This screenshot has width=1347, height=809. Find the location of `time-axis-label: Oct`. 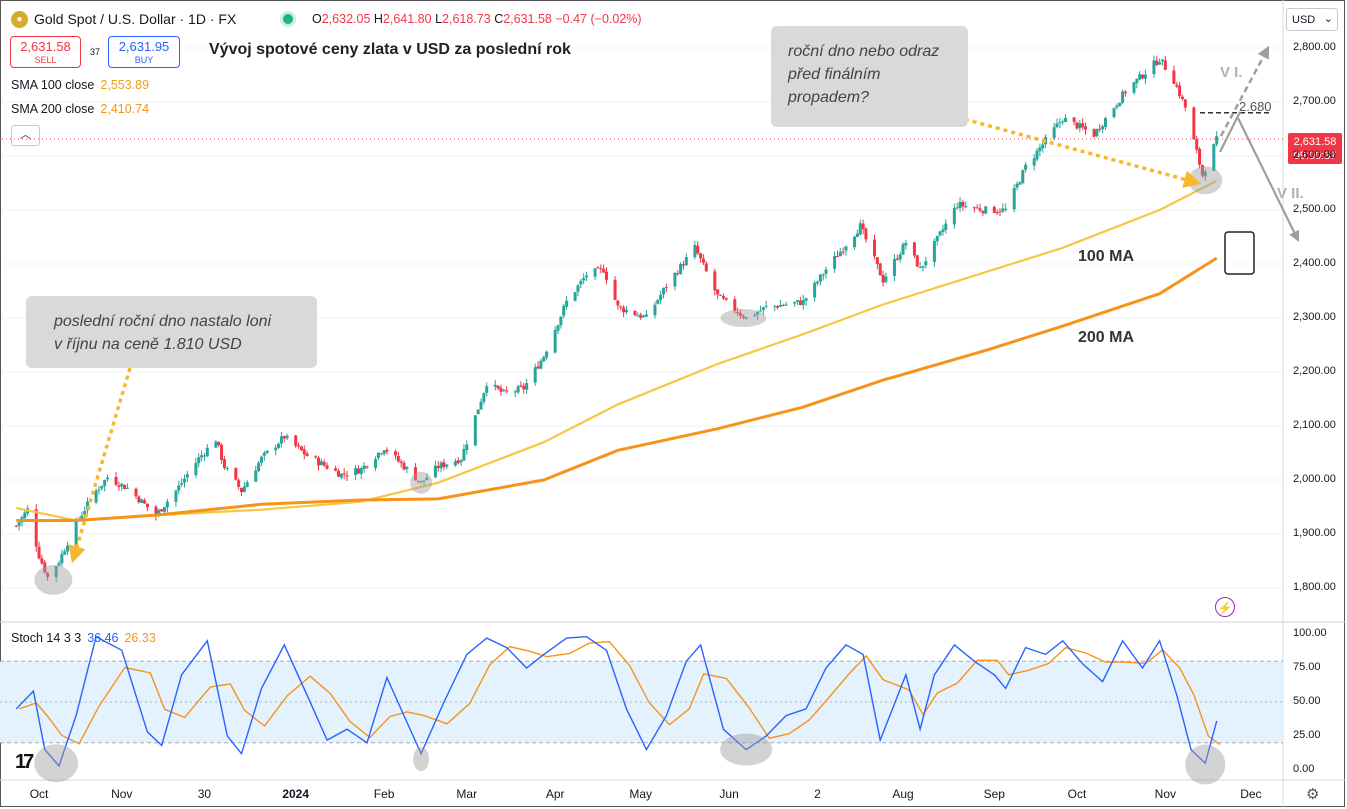

time-axis-label: Oct is located at coordinates (39, 794).